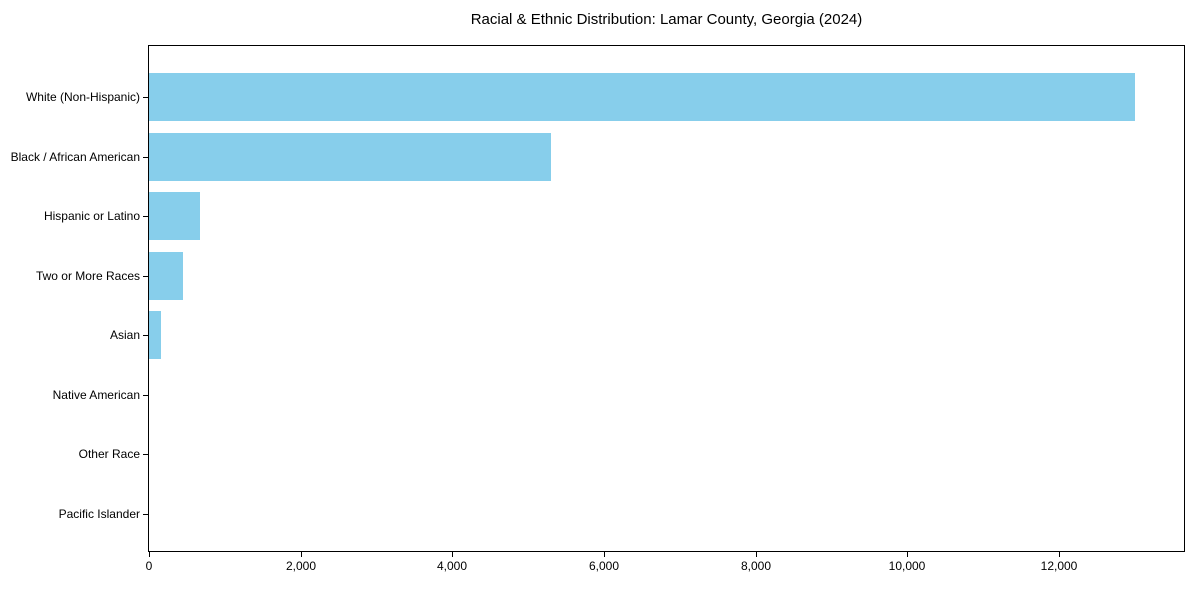 The image size is (1200, 600). I want to click on x-tick-label: 10,000, so click(907, 566).